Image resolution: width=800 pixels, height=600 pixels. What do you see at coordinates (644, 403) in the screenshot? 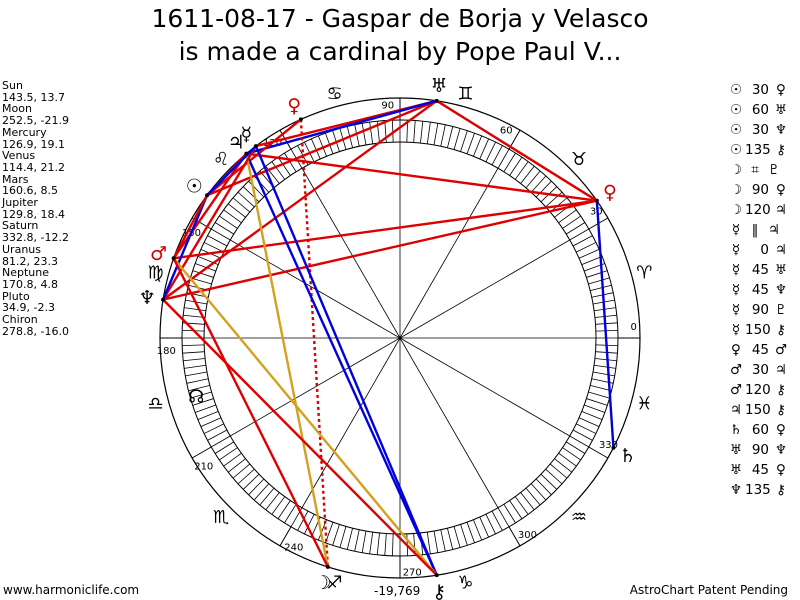
I see `zodiac-sign-pisces: ♓` at bounding box center [644, 403].